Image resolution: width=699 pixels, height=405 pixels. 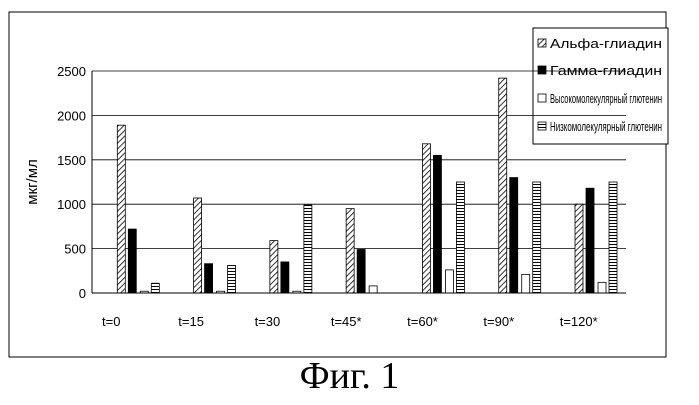 I want to click on x-axis-labels: t=0 t=15 t=30 t=45* t=60* t=90* t=120*, so click(x=350, y=321).